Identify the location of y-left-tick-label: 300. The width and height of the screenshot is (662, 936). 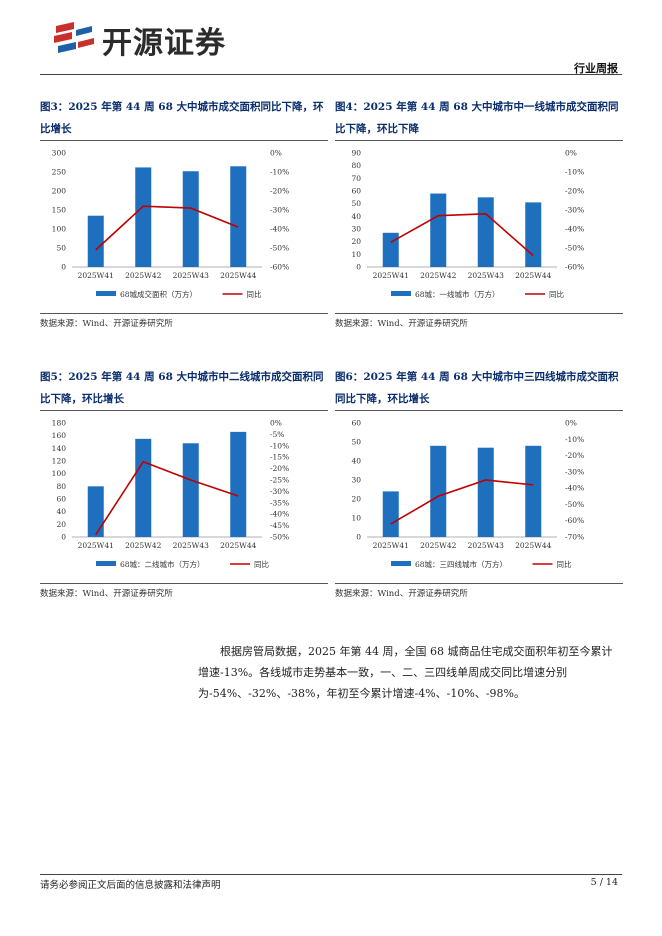
(59, 153).